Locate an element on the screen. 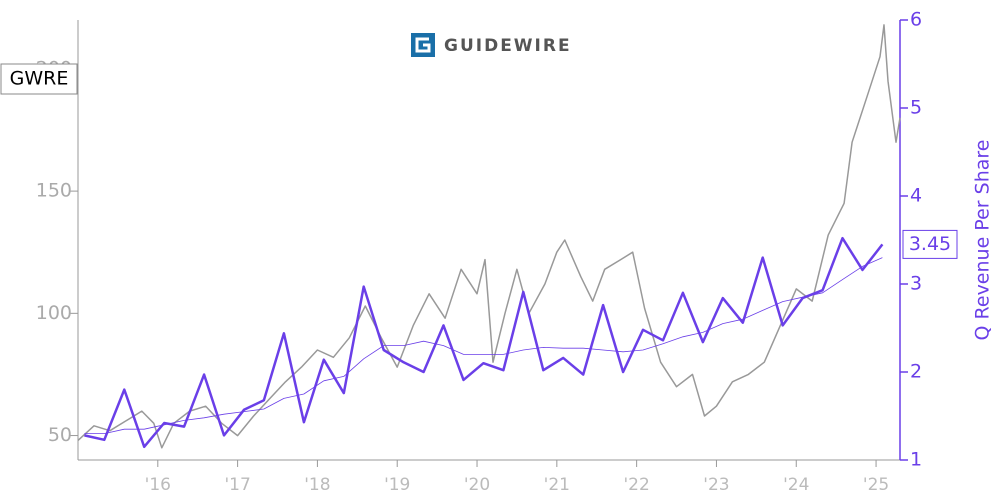 This screenshot has height=500, width=1000. ticker: GWRE is located at coordinates (39, 79).